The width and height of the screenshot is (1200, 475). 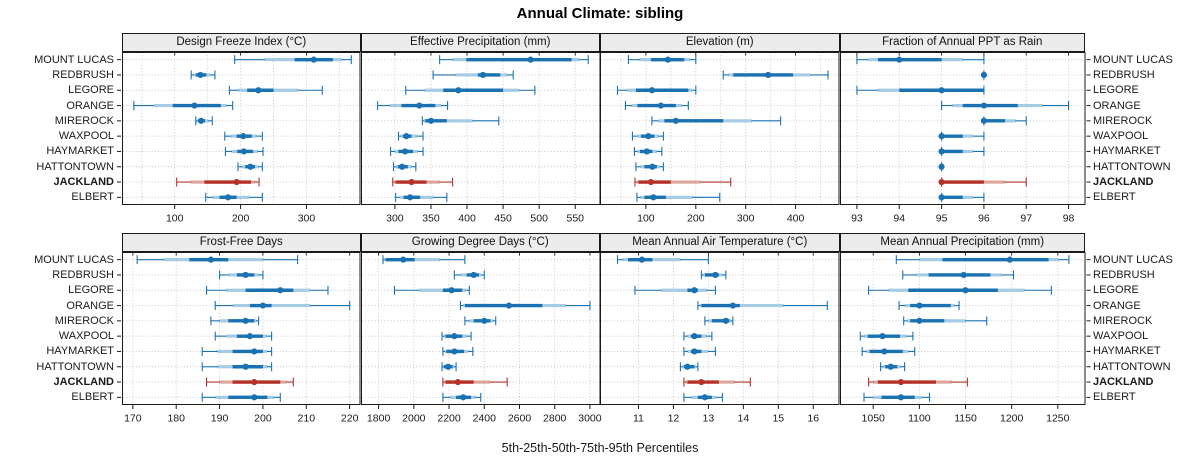 I want to click on axis-tick-label: 93, so click(x=857, y=219).